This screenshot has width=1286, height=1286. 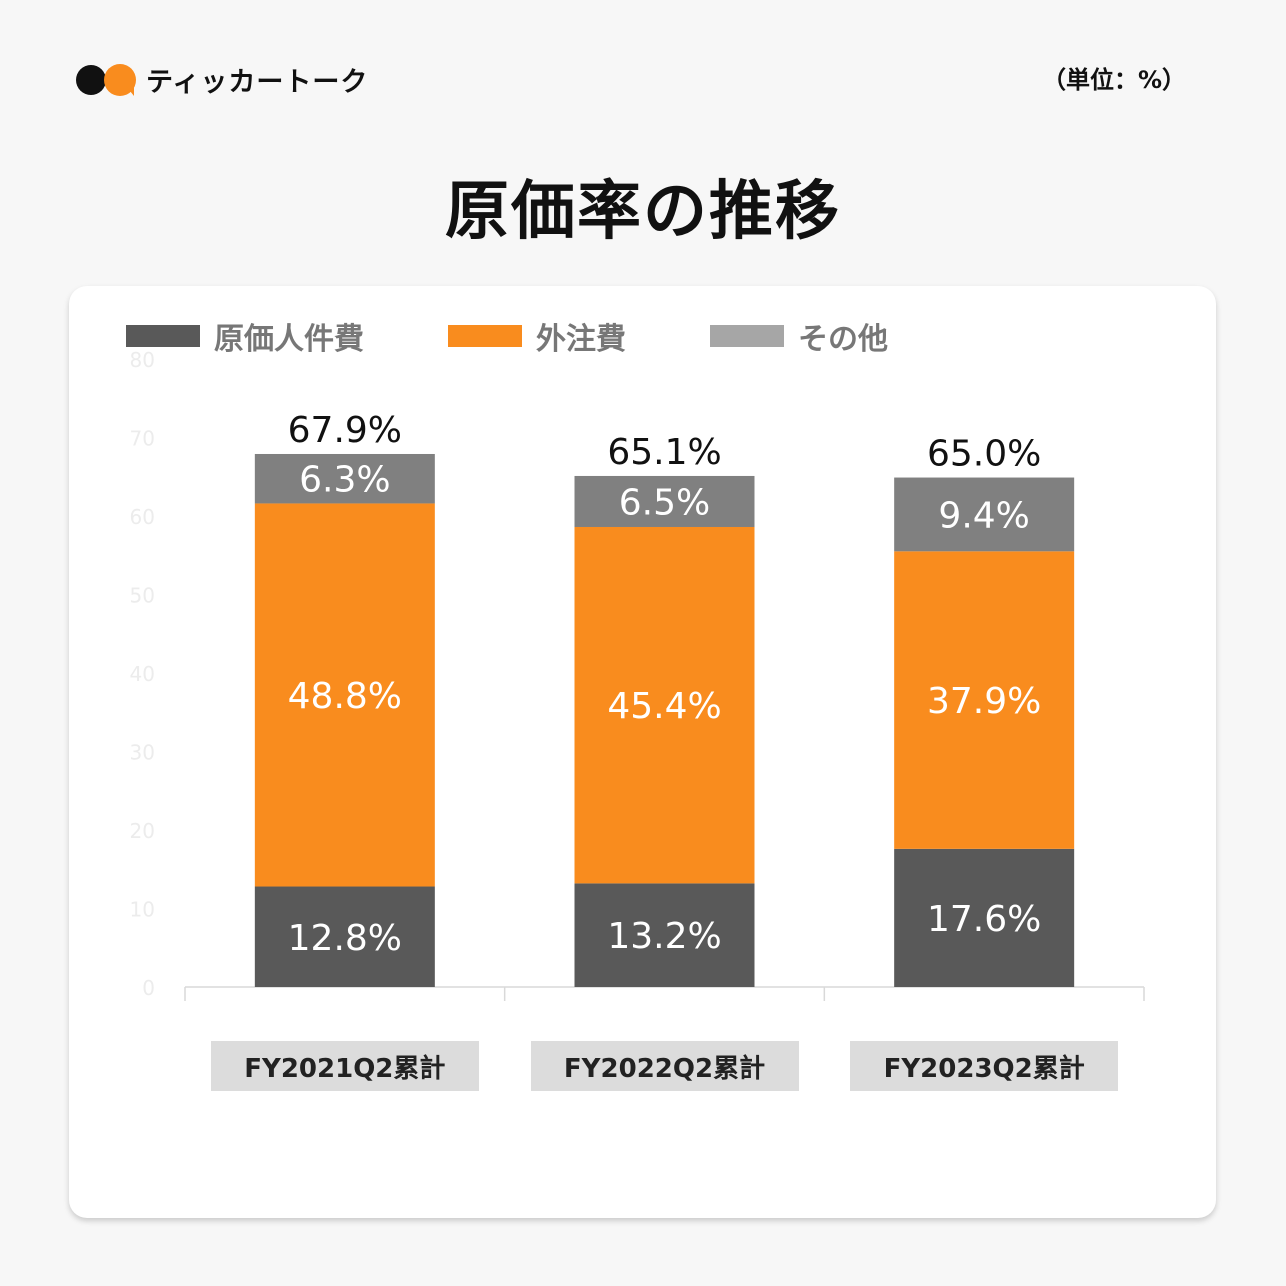 I want to click on data-label-outsourcing: 45.4%, so click(x=664, y=706).